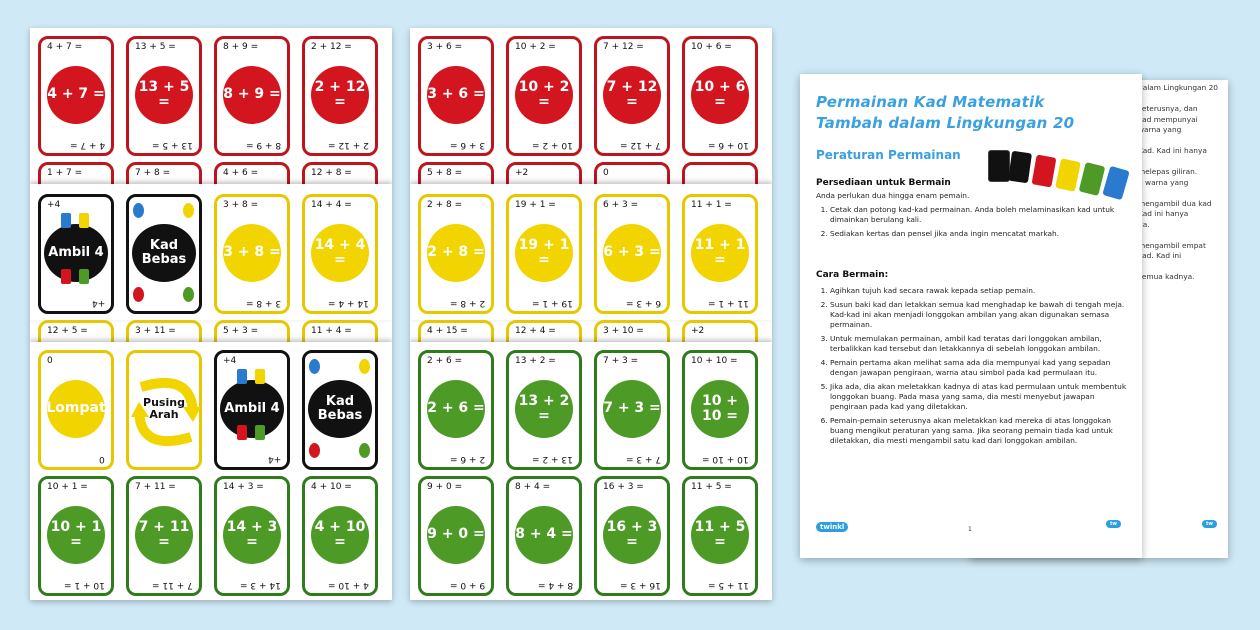 This screenshot has width=1260, height=630. I want to click on game-card: 14 + 4 = 14 + 4 = 14 + 4 =, so click(340, 254).